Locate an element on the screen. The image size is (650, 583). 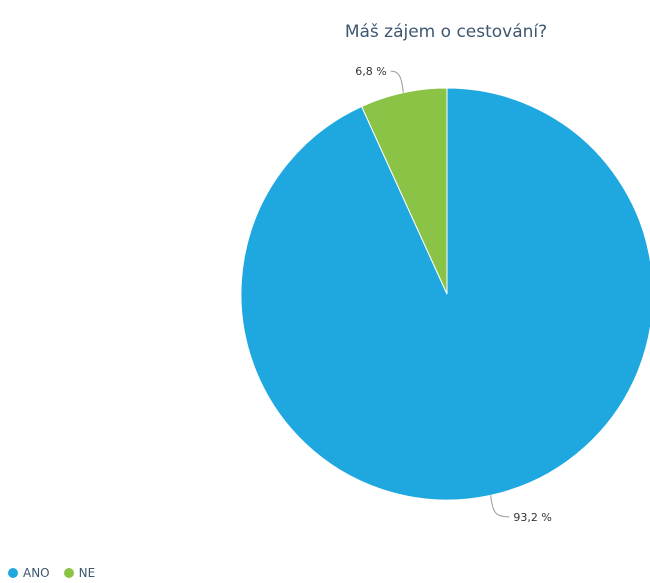
legend-marker-ne is located at coordinates (68, 573).